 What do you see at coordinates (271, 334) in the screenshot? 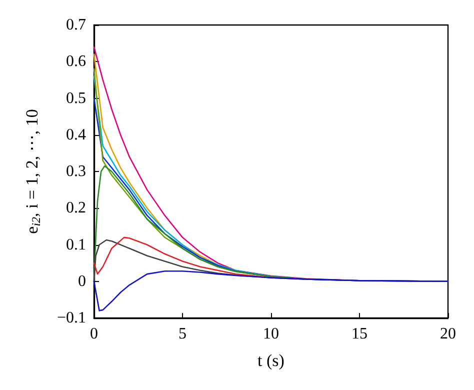
I see `x-tick-label: 10` at bounding box center [271, 334].